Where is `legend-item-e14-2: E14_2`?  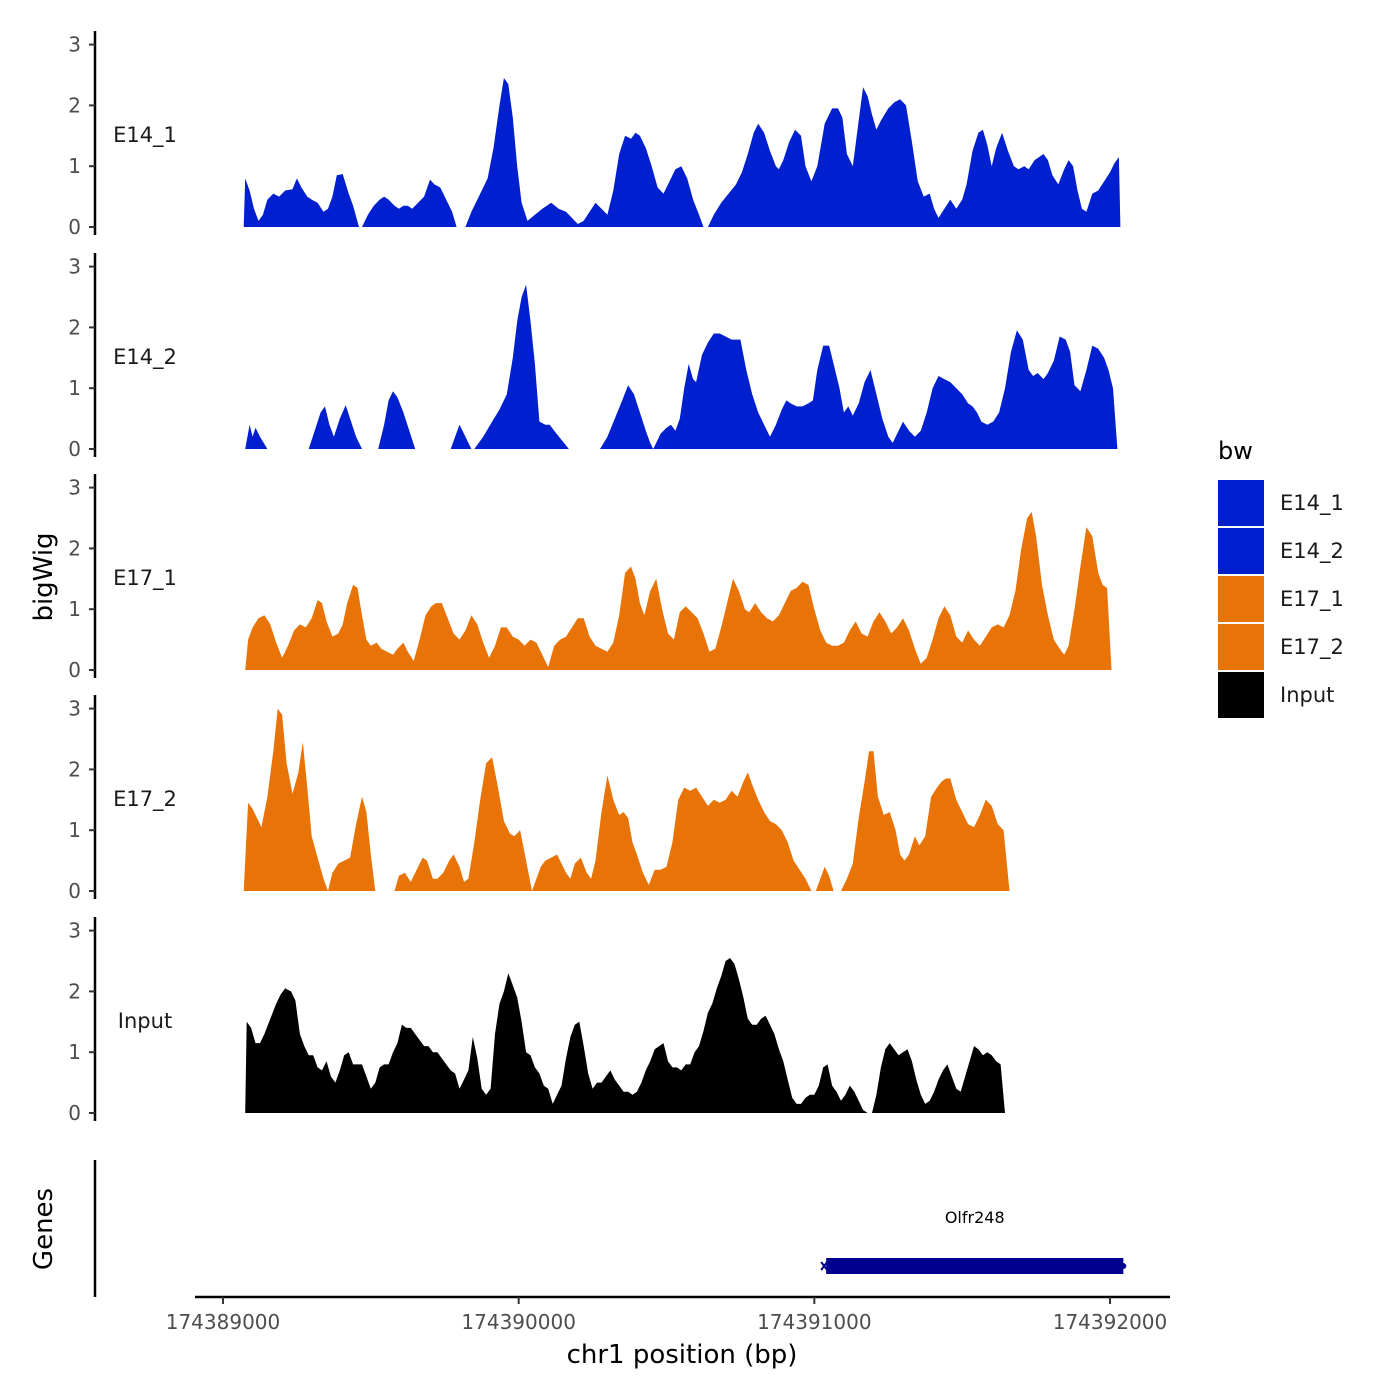
legend-item-e14-2: E14_2 is located at coordinates (1281, 551).